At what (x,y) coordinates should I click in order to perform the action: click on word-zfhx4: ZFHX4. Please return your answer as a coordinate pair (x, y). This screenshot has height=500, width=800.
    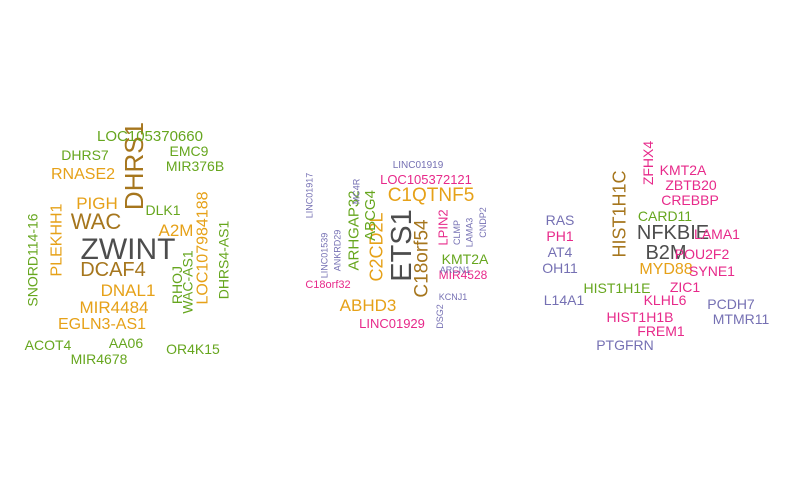
    Looking at the image, I should click on (648, 163).